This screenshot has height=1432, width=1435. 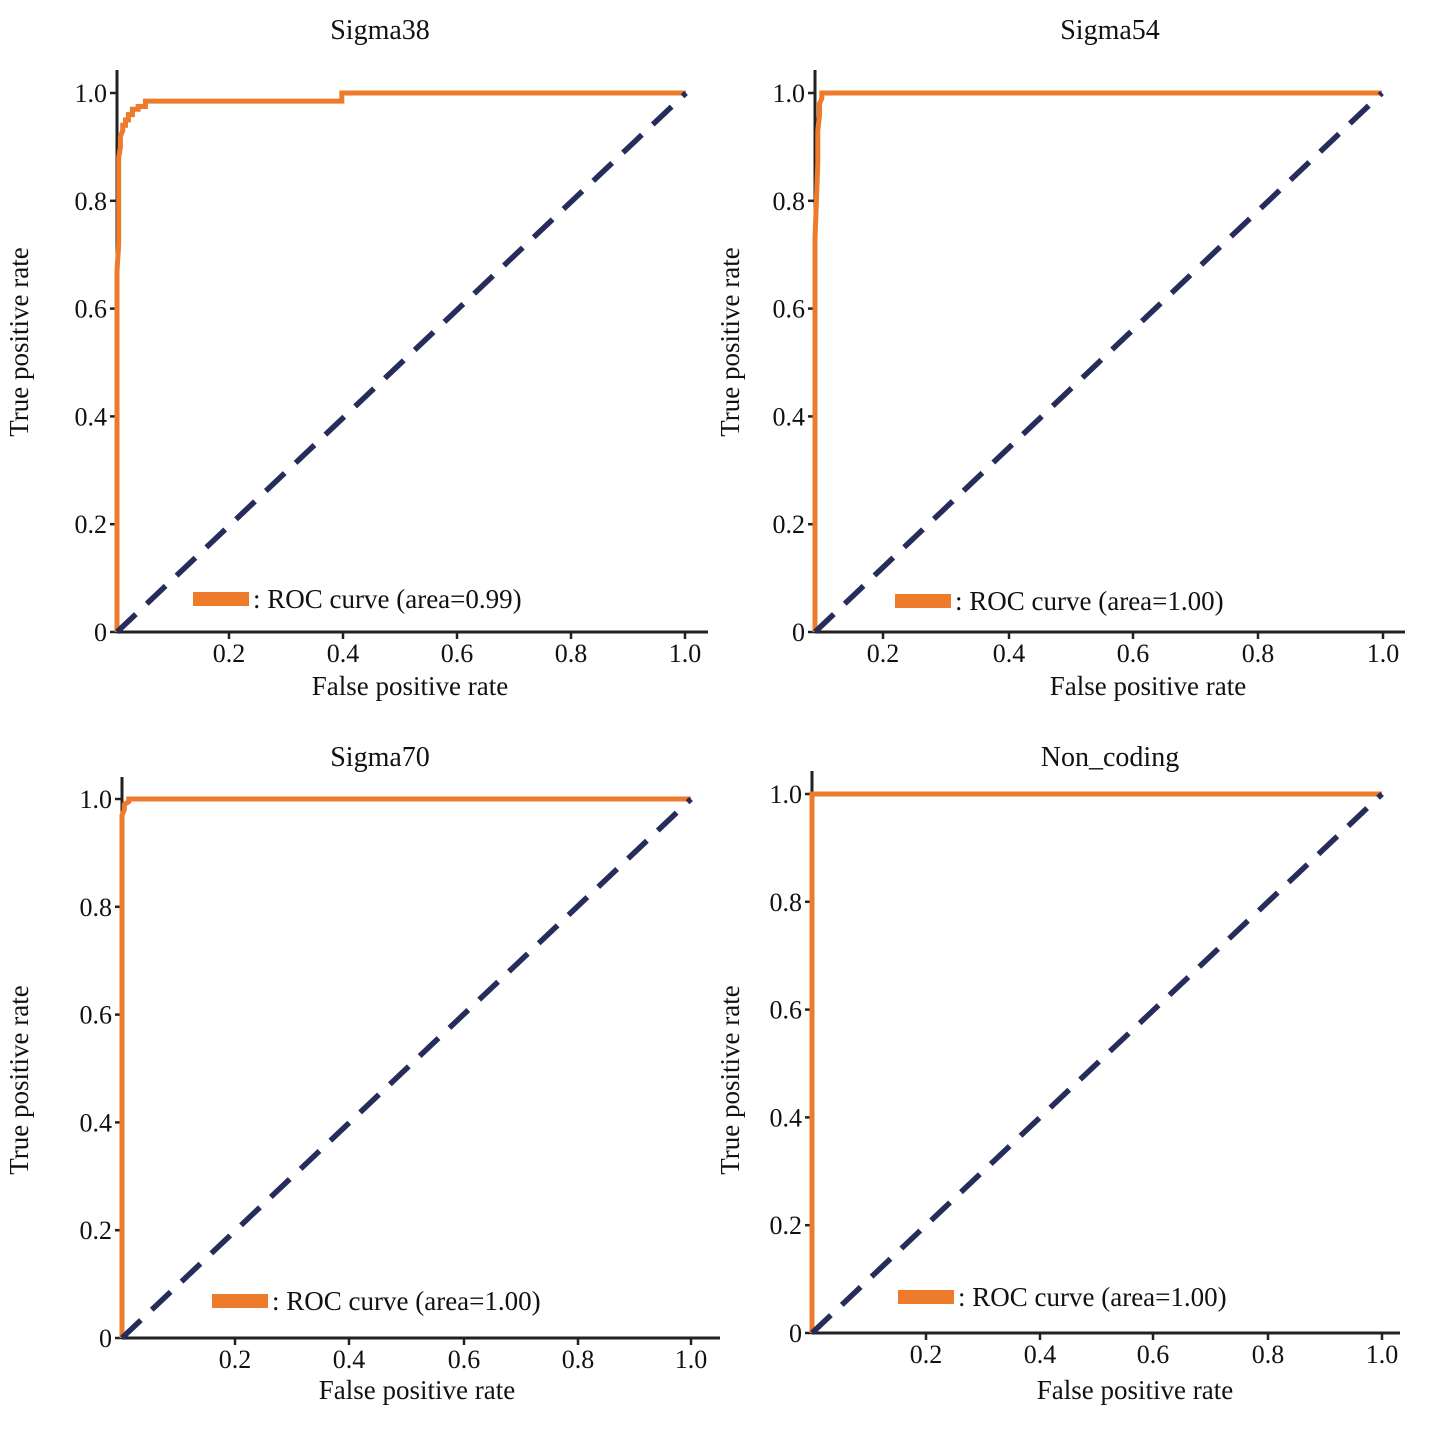 What do you see at coordinates (380, 757) in the screenshot?
I see `panel-title: Sigma70` at bounding box center [380, 757].